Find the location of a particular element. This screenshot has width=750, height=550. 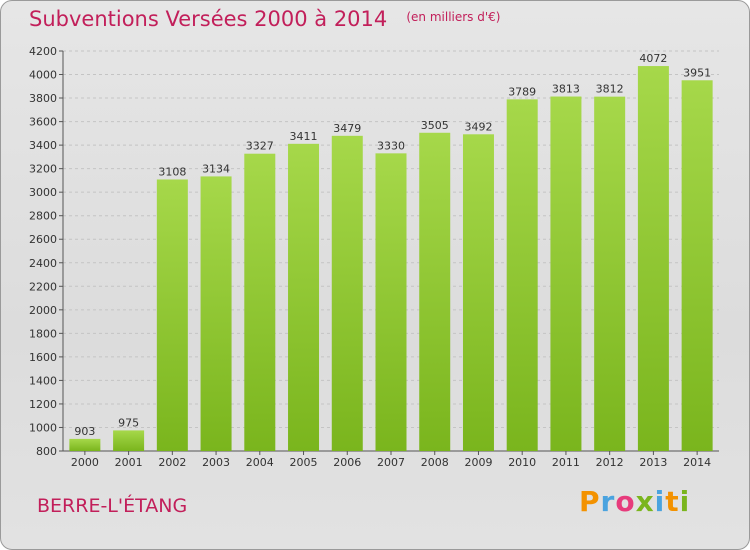

y-tick-label: 2400 is located at coordinates (43, 263).